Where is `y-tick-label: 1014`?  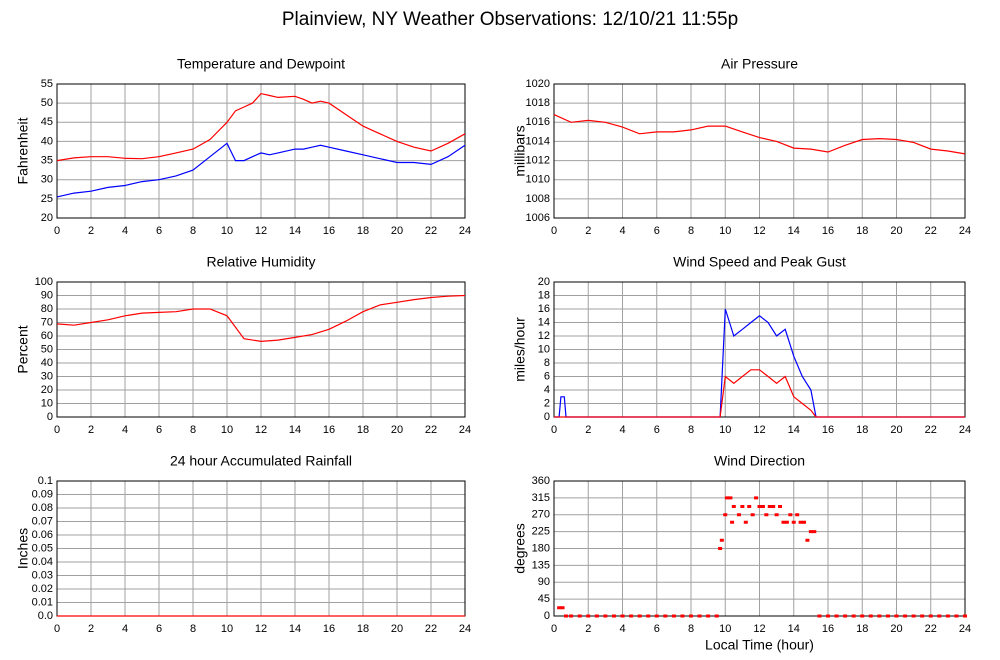 y-tick-label: 1014 is located at coordinates (538, 141).